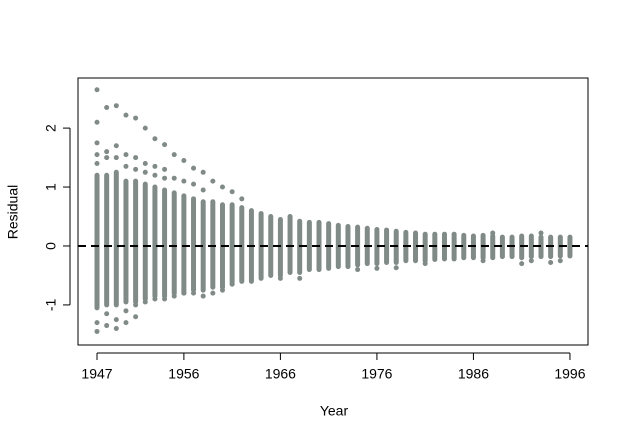 The width and height of the screenshot is (628, 447). I want to click on x-tick-label: 1966, so click(280, 374).